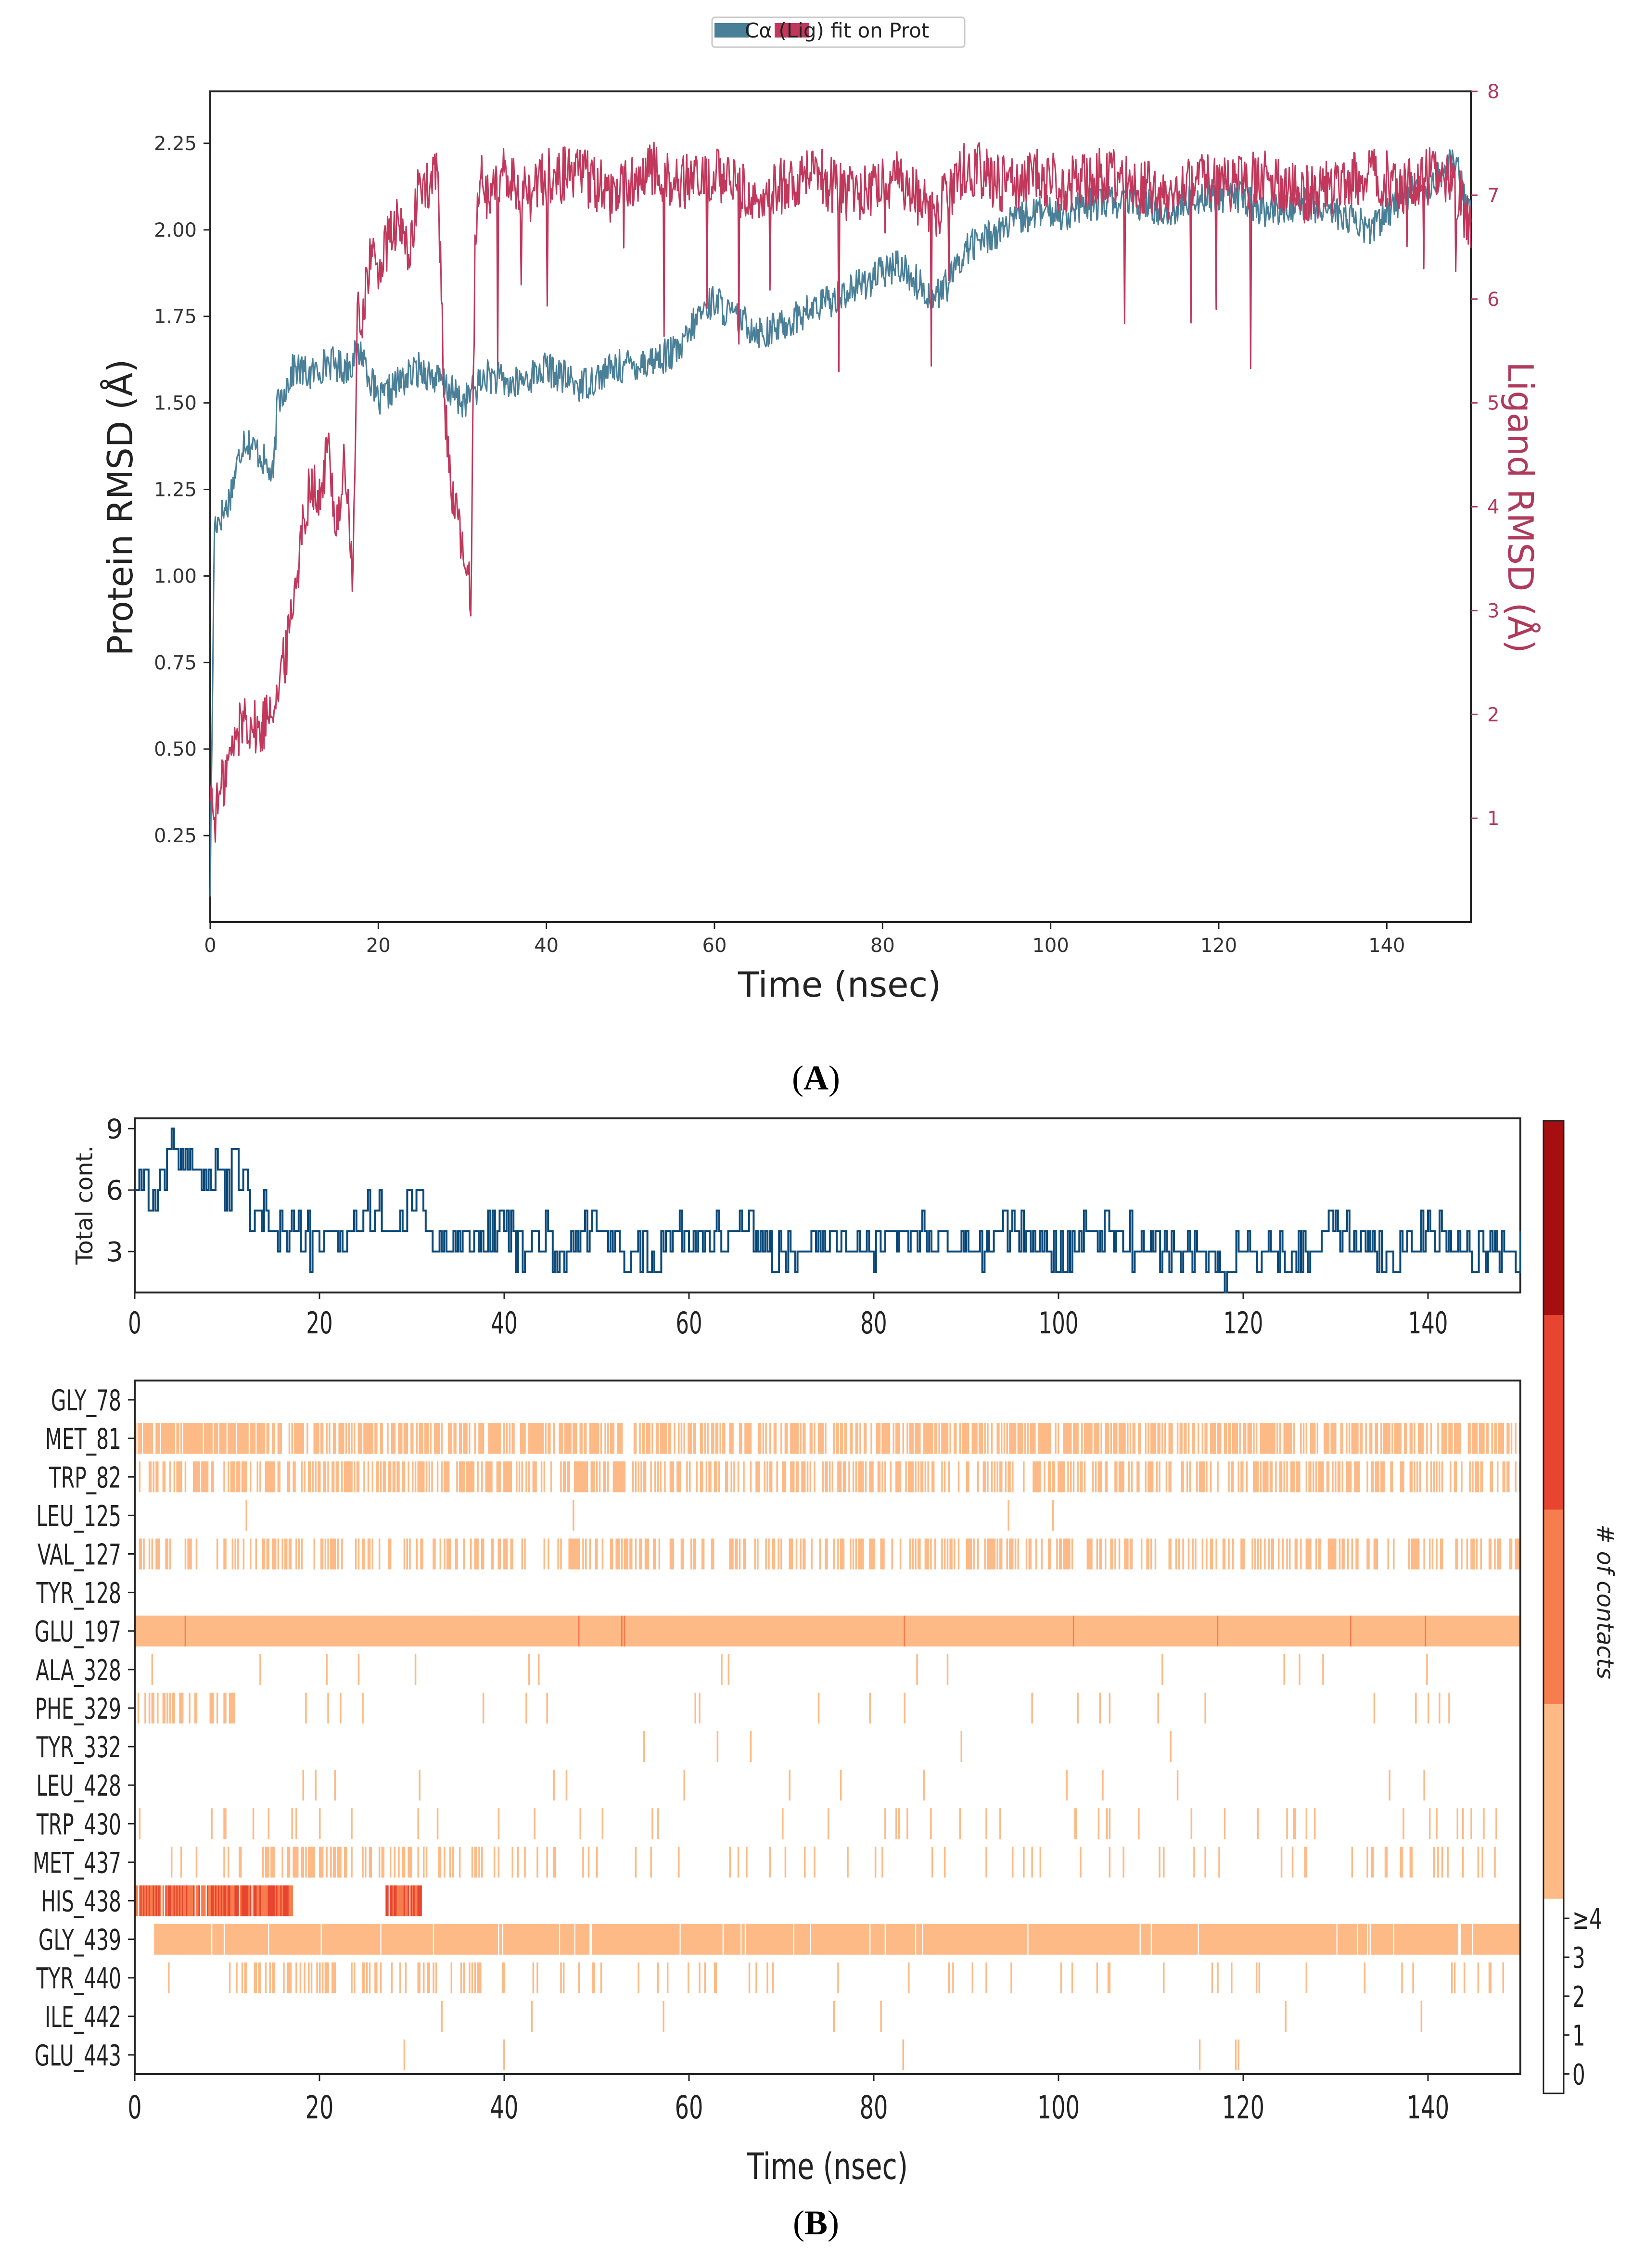  What do you see at coordinates (319, 1323) in the screenshot?
I see `x-tick-label: 20` at bounding box center [319, 1323].